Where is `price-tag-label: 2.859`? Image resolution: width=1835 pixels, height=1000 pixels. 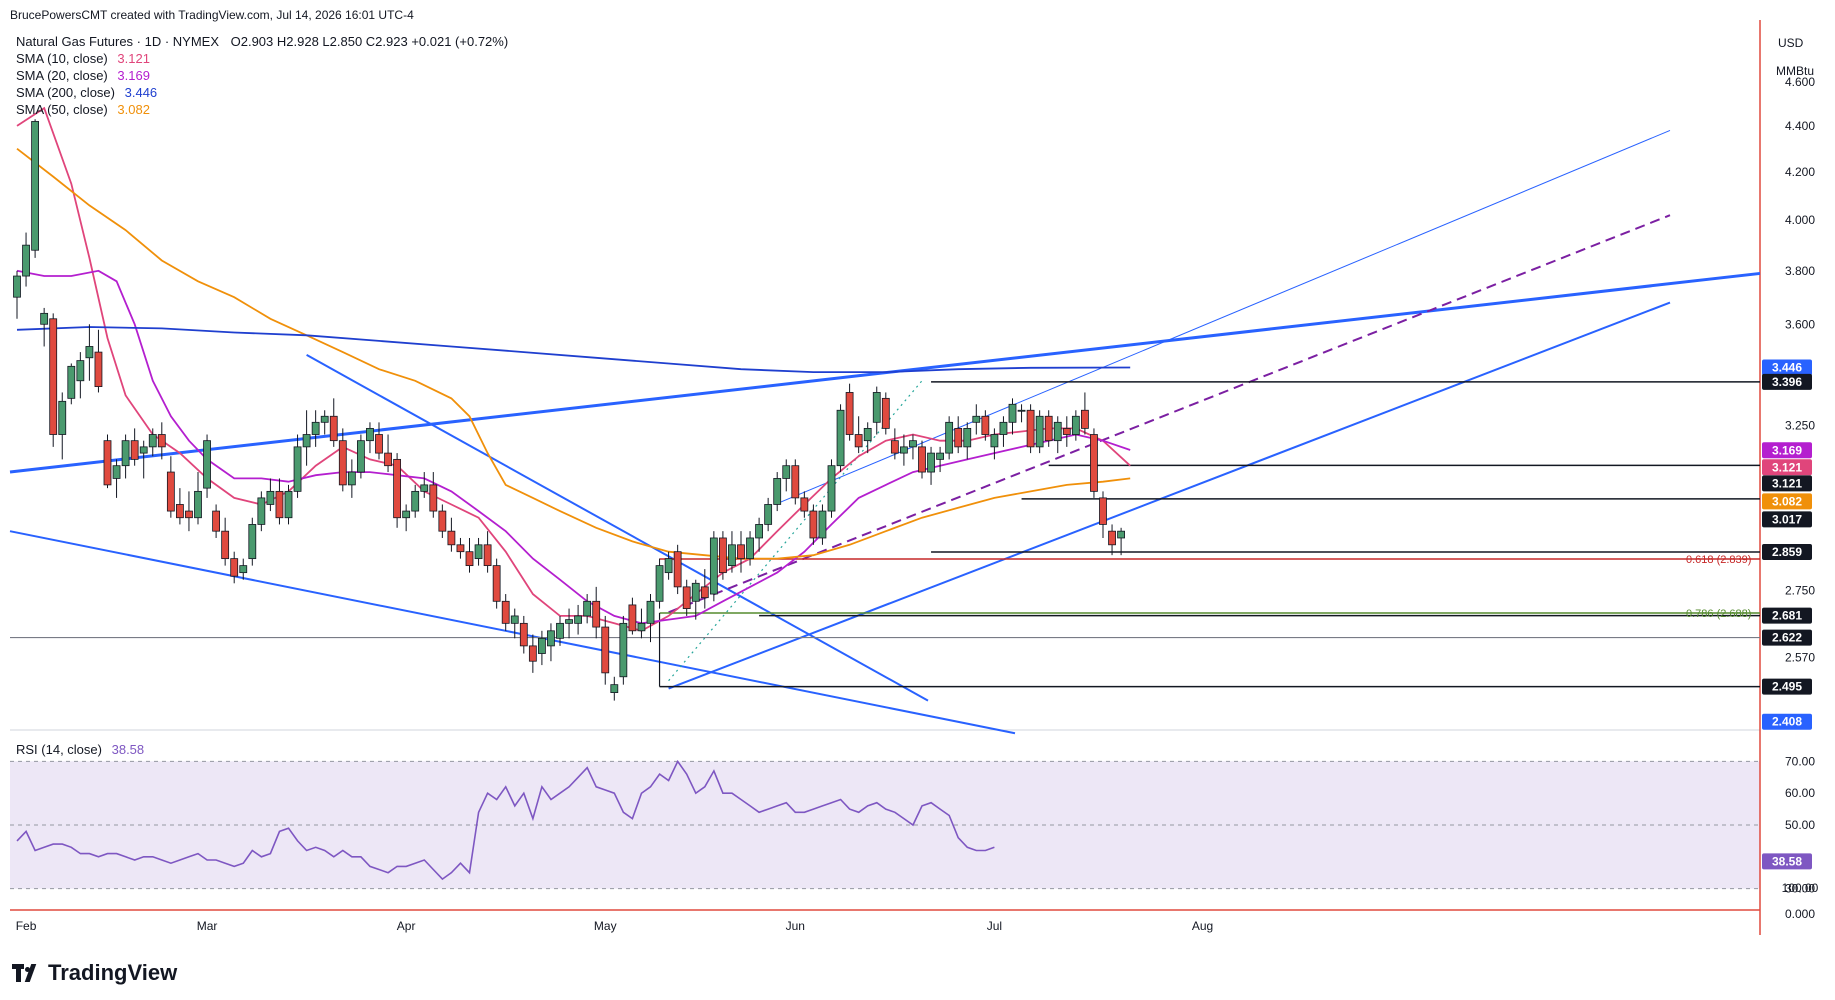
price-tag-label: 2.859 is located at coordinates (1787, 552).